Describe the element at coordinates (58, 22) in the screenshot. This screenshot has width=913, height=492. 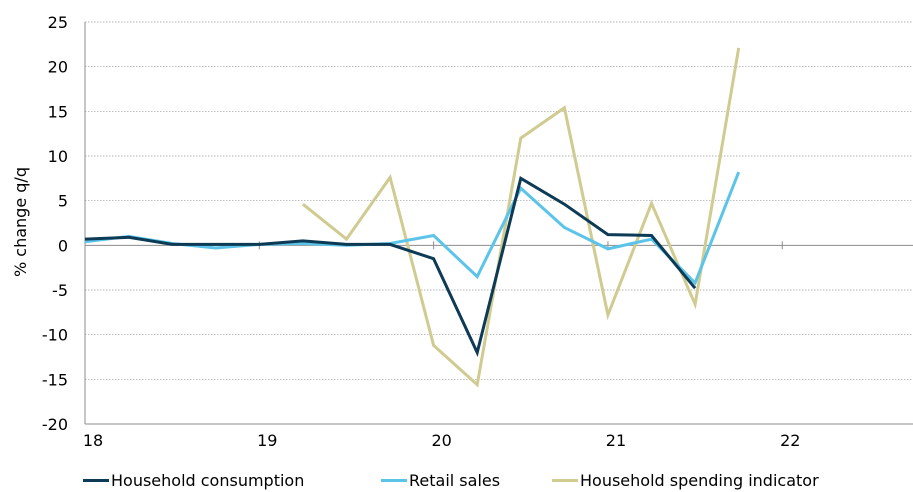
I see `y-tick-label: 25` at that location.